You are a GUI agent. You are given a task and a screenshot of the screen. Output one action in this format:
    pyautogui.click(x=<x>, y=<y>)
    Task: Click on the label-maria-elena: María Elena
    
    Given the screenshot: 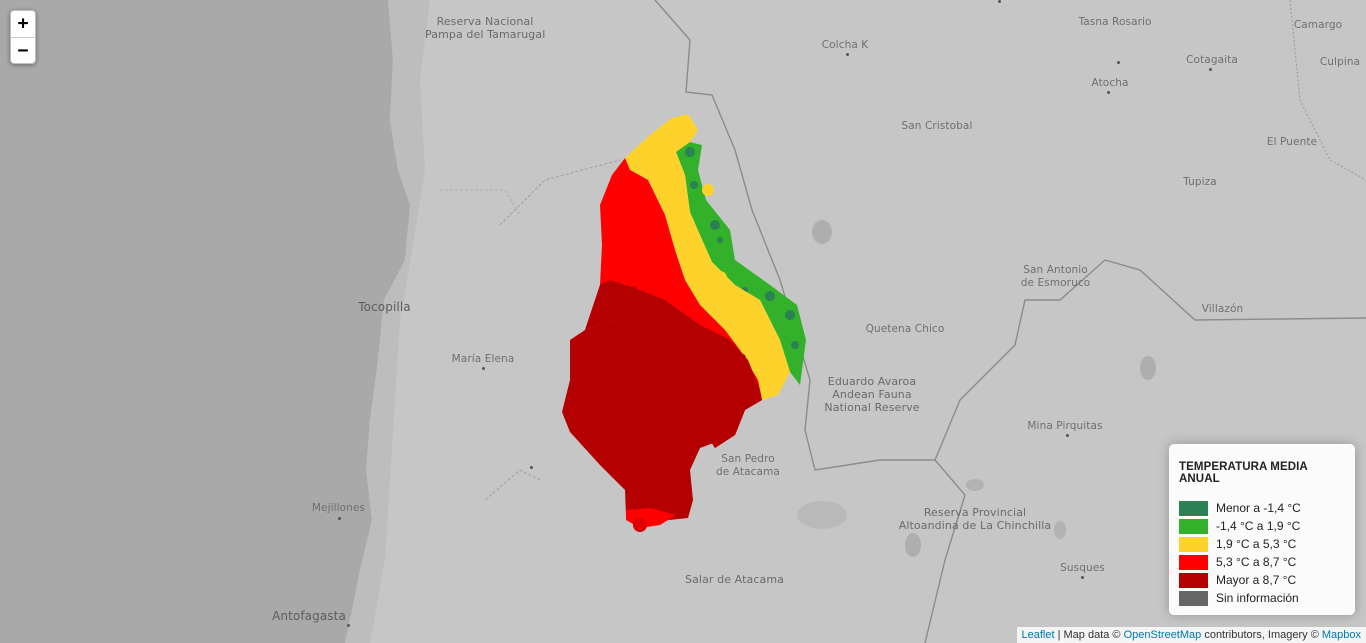 What is the action you would take?
    pyautogui.click(x=483, y=359)
    